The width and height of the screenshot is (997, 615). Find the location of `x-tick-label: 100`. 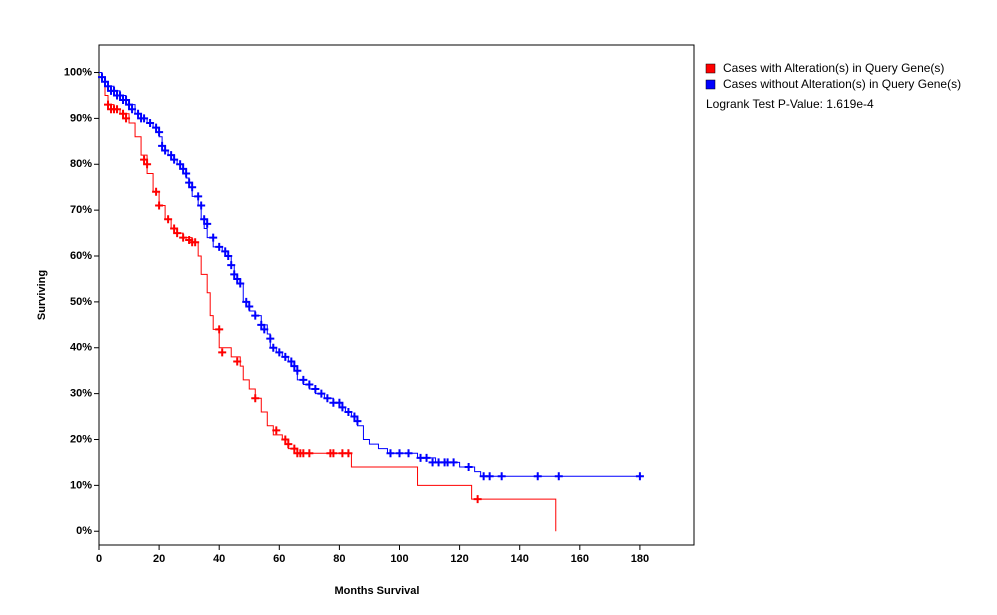

x-tick-label: 100 is located at coordinates (399, 559).